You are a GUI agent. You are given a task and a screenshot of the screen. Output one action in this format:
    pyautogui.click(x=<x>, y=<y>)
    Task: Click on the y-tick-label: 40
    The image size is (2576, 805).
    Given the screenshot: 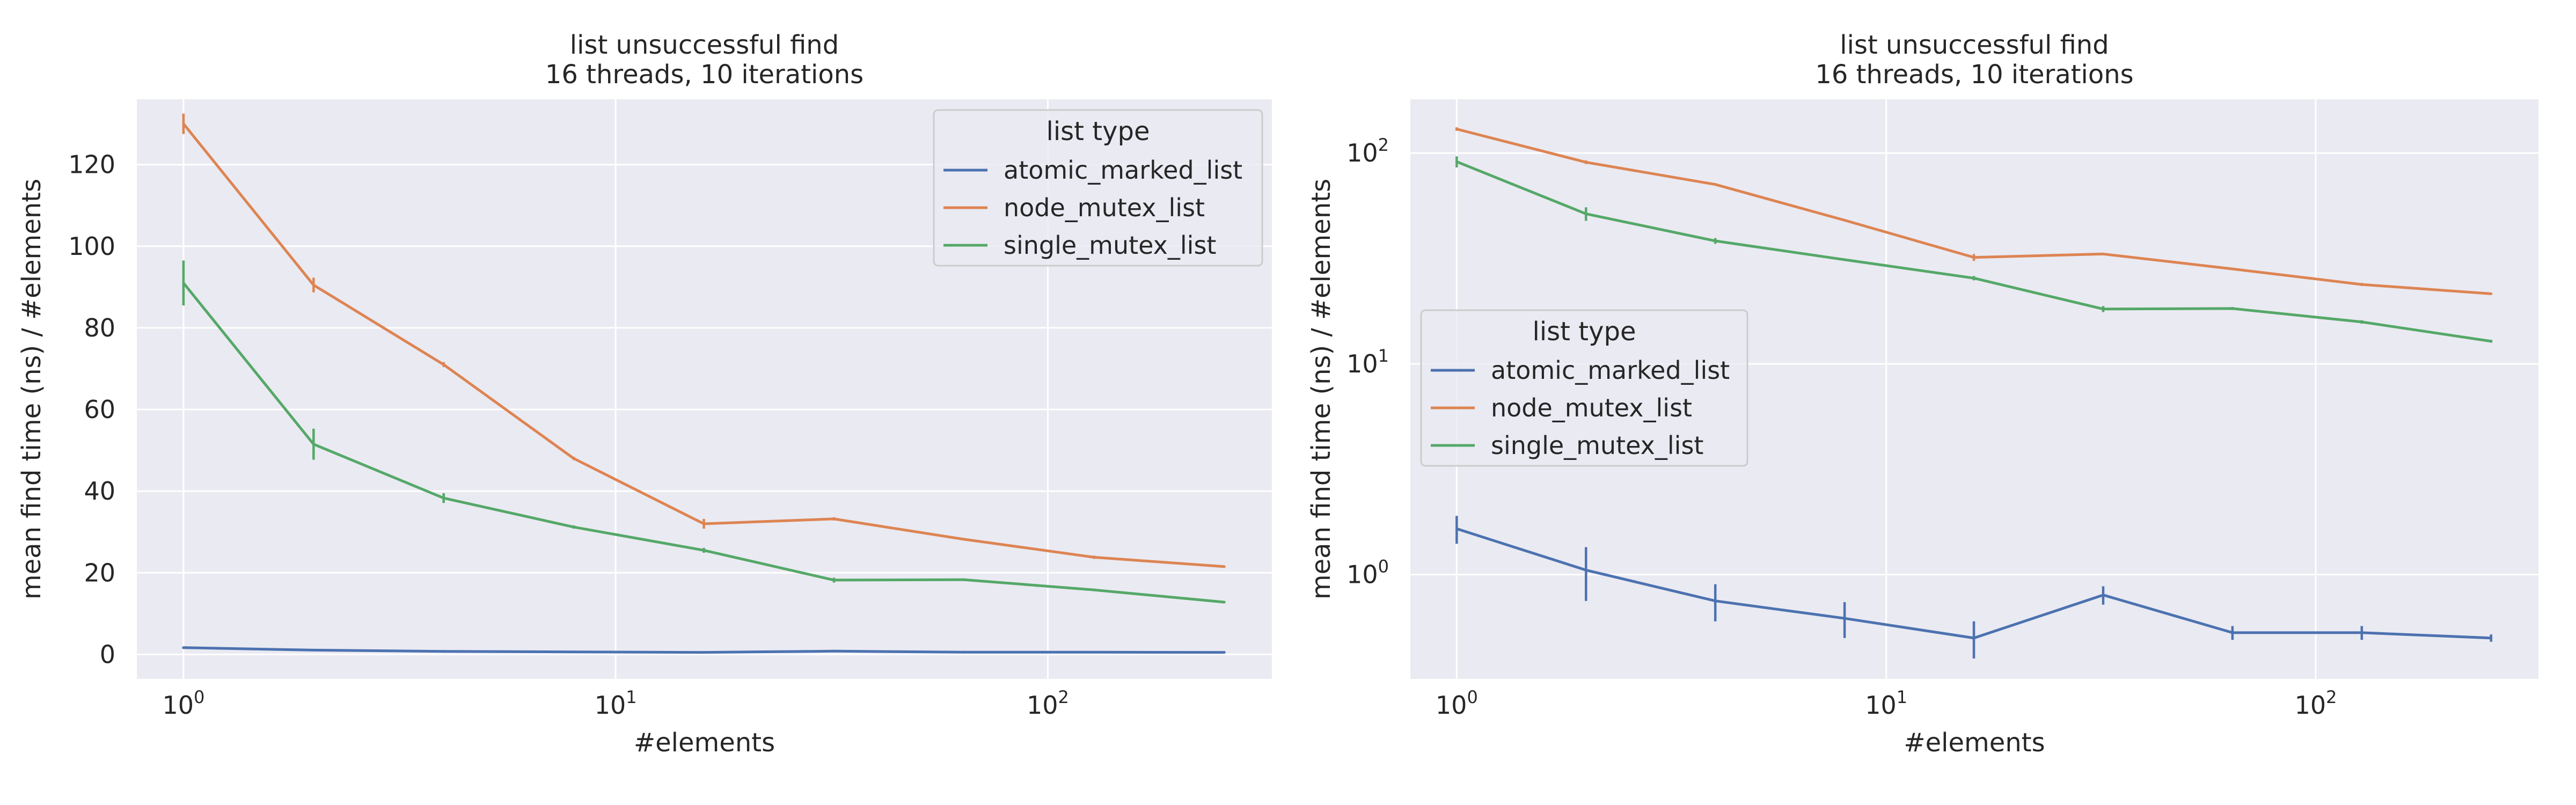 What is the action you would take?
    pyautogui.click(x=99, y=491)
    